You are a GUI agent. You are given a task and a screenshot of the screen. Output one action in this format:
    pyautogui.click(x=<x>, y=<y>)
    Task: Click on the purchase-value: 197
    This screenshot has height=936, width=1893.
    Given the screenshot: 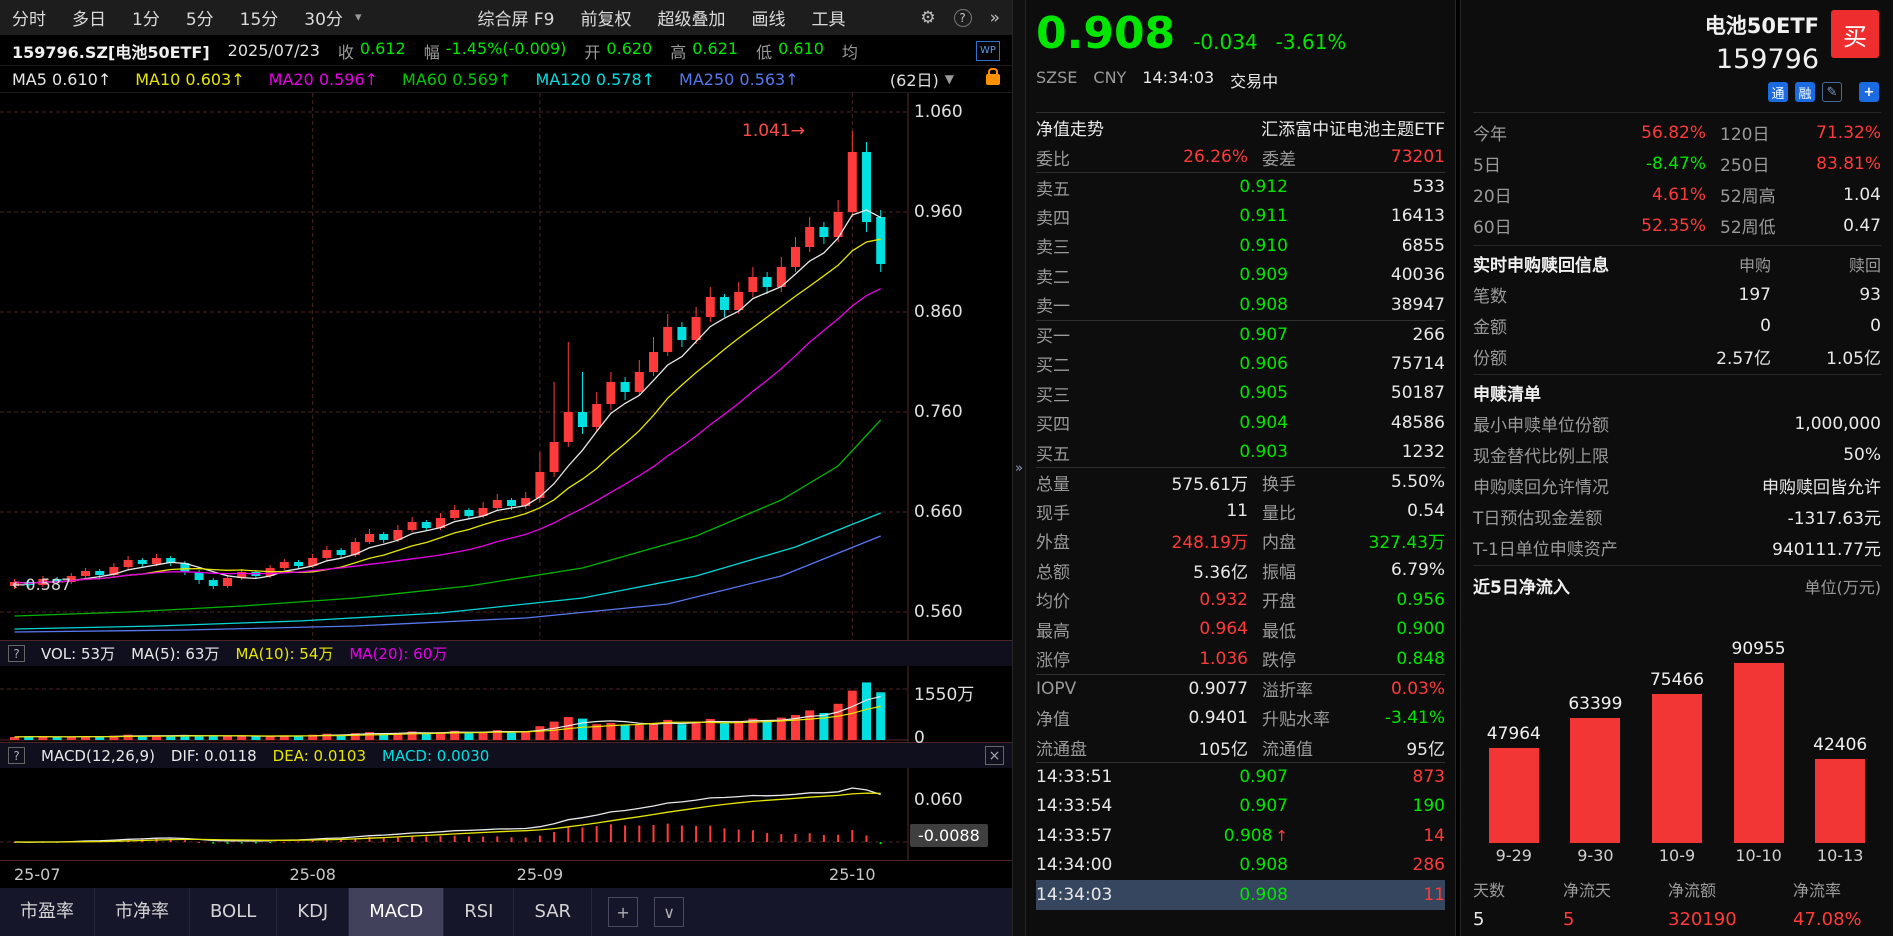 What is the action you would take?
    pyautogui.click(x=1754, y=294)
    